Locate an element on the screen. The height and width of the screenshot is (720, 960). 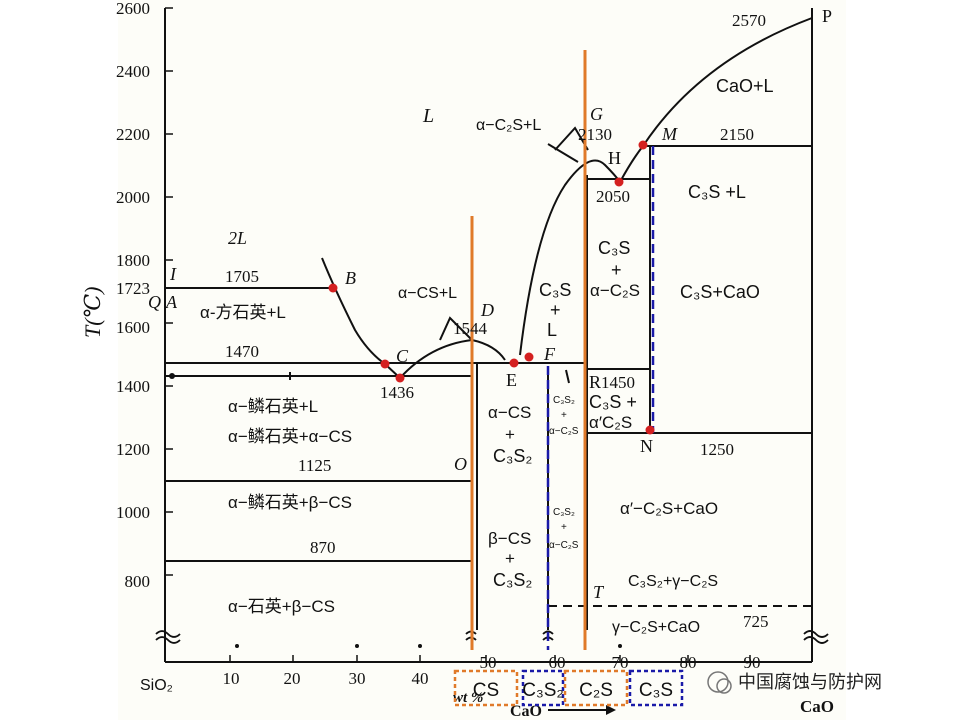
ytick-1000: 1000 is located at coordinates (133, 512).